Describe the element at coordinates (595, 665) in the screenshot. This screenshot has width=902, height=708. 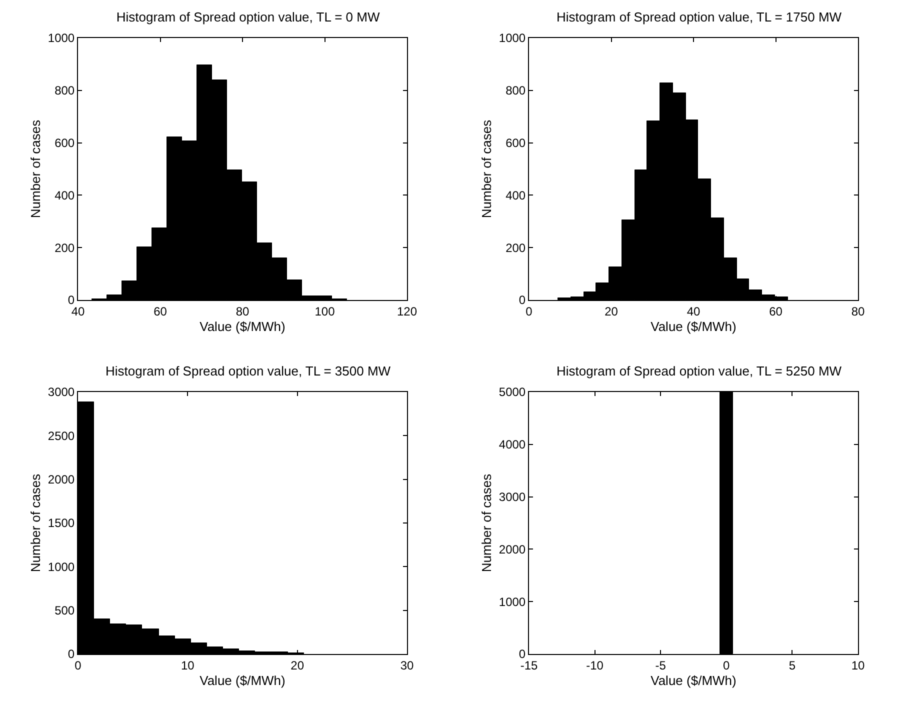
I see `x-tick-label: -10` at that location.